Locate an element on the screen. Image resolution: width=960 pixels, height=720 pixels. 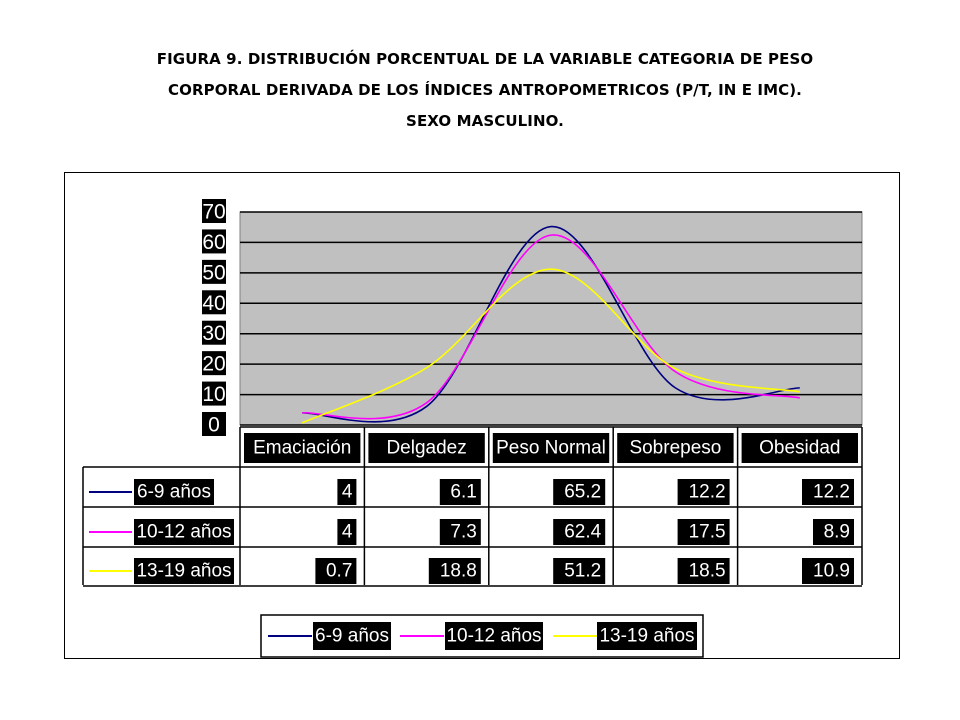
data-label: 65.2 is located at coordinates (582, 492).